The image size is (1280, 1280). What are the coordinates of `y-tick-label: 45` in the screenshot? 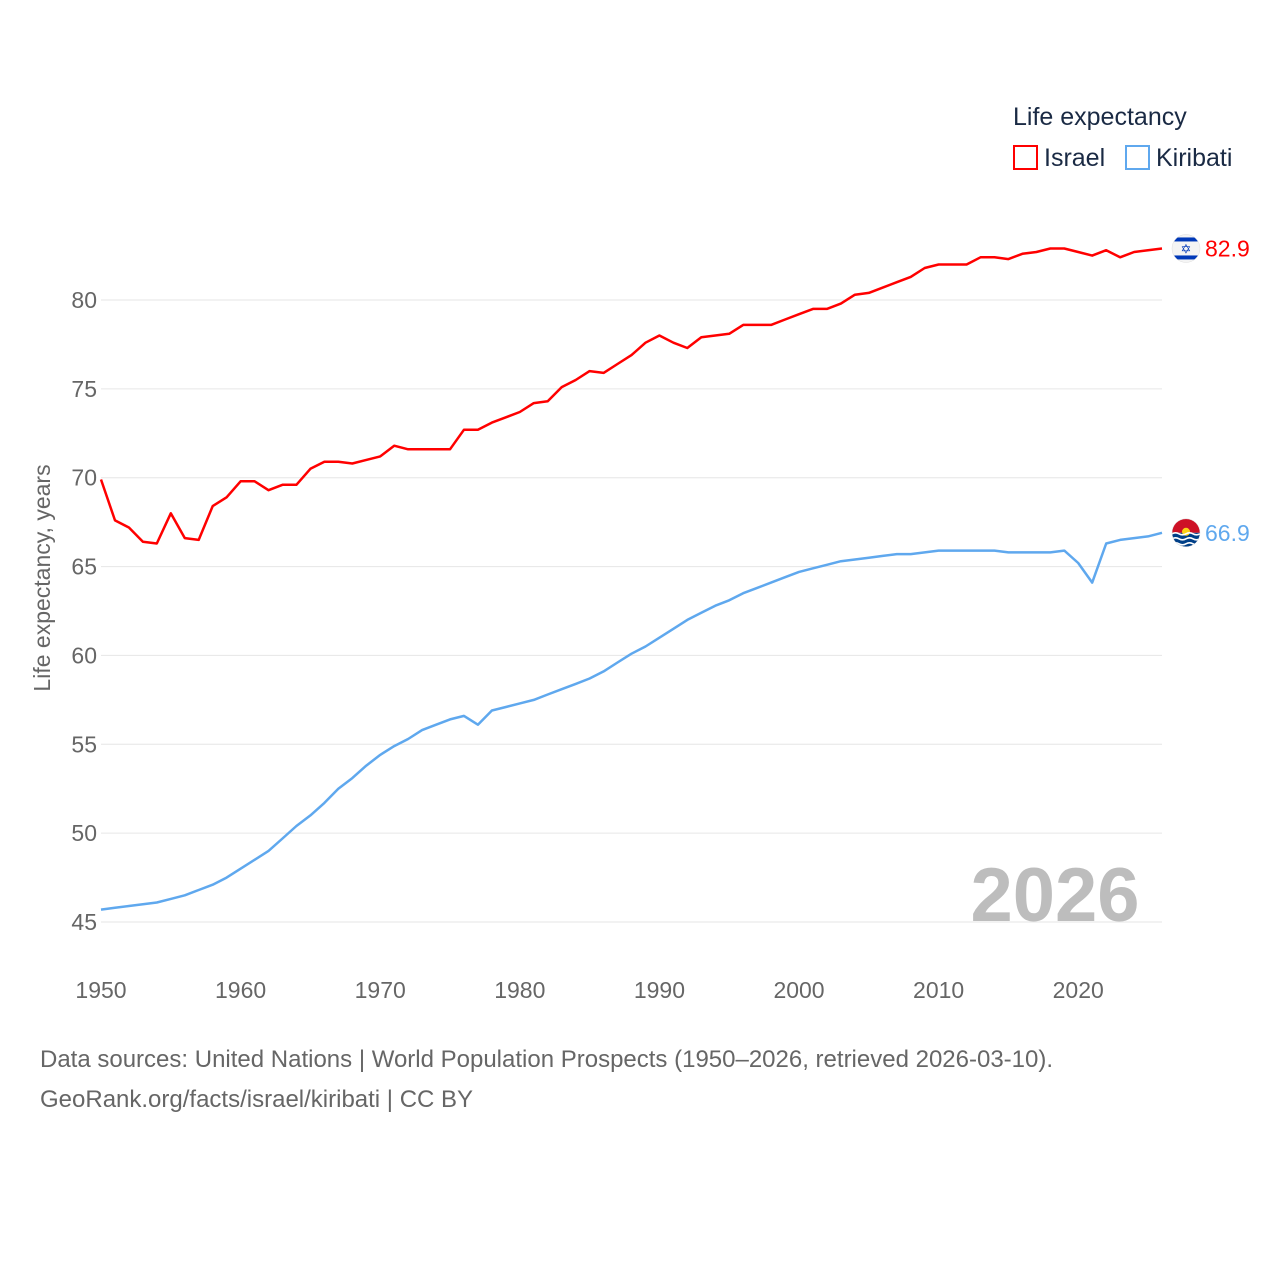 It's located at (84, 922).